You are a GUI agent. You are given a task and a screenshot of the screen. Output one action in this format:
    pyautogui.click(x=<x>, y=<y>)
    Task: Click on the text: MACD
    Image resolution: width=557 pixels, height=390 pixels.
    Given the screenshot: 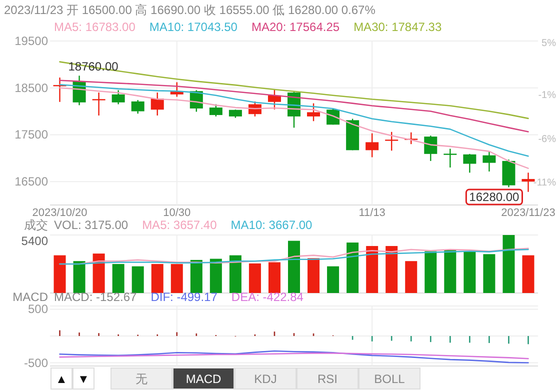 What is the action you would take?
    pyautogui.click(x=204, y=379)
    